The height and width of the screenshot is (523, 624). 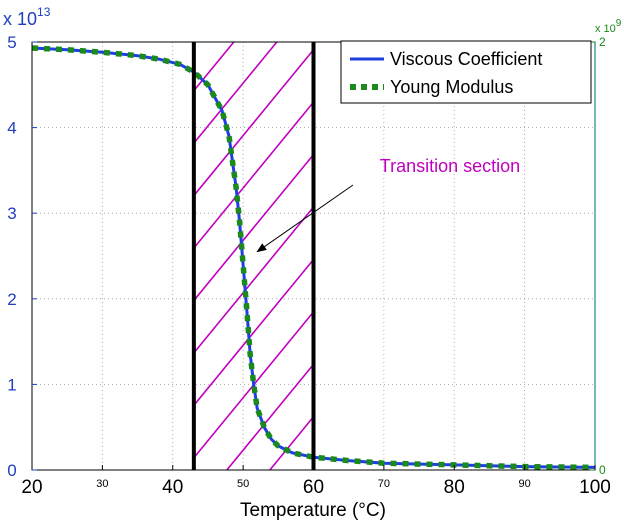 I want to click on legend: Viscous Coefficient Young Modulus, so click(x=466, y=72).